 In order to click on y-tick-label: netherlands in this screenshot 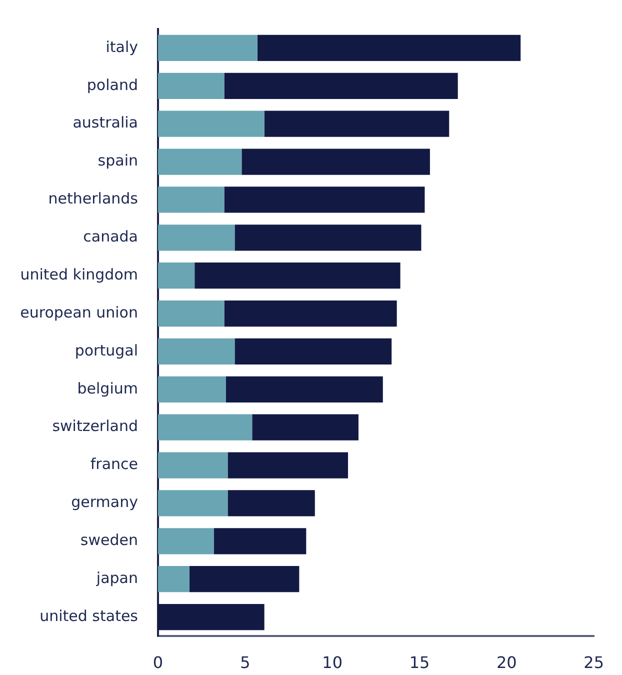, I will do `click(93, 199)`.